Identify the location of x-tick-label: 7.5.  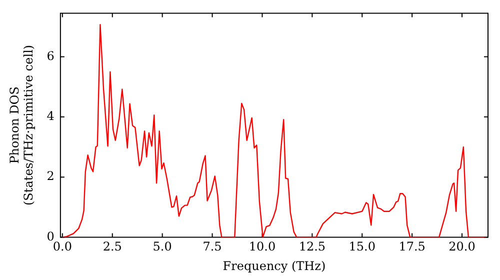
(212, 247).